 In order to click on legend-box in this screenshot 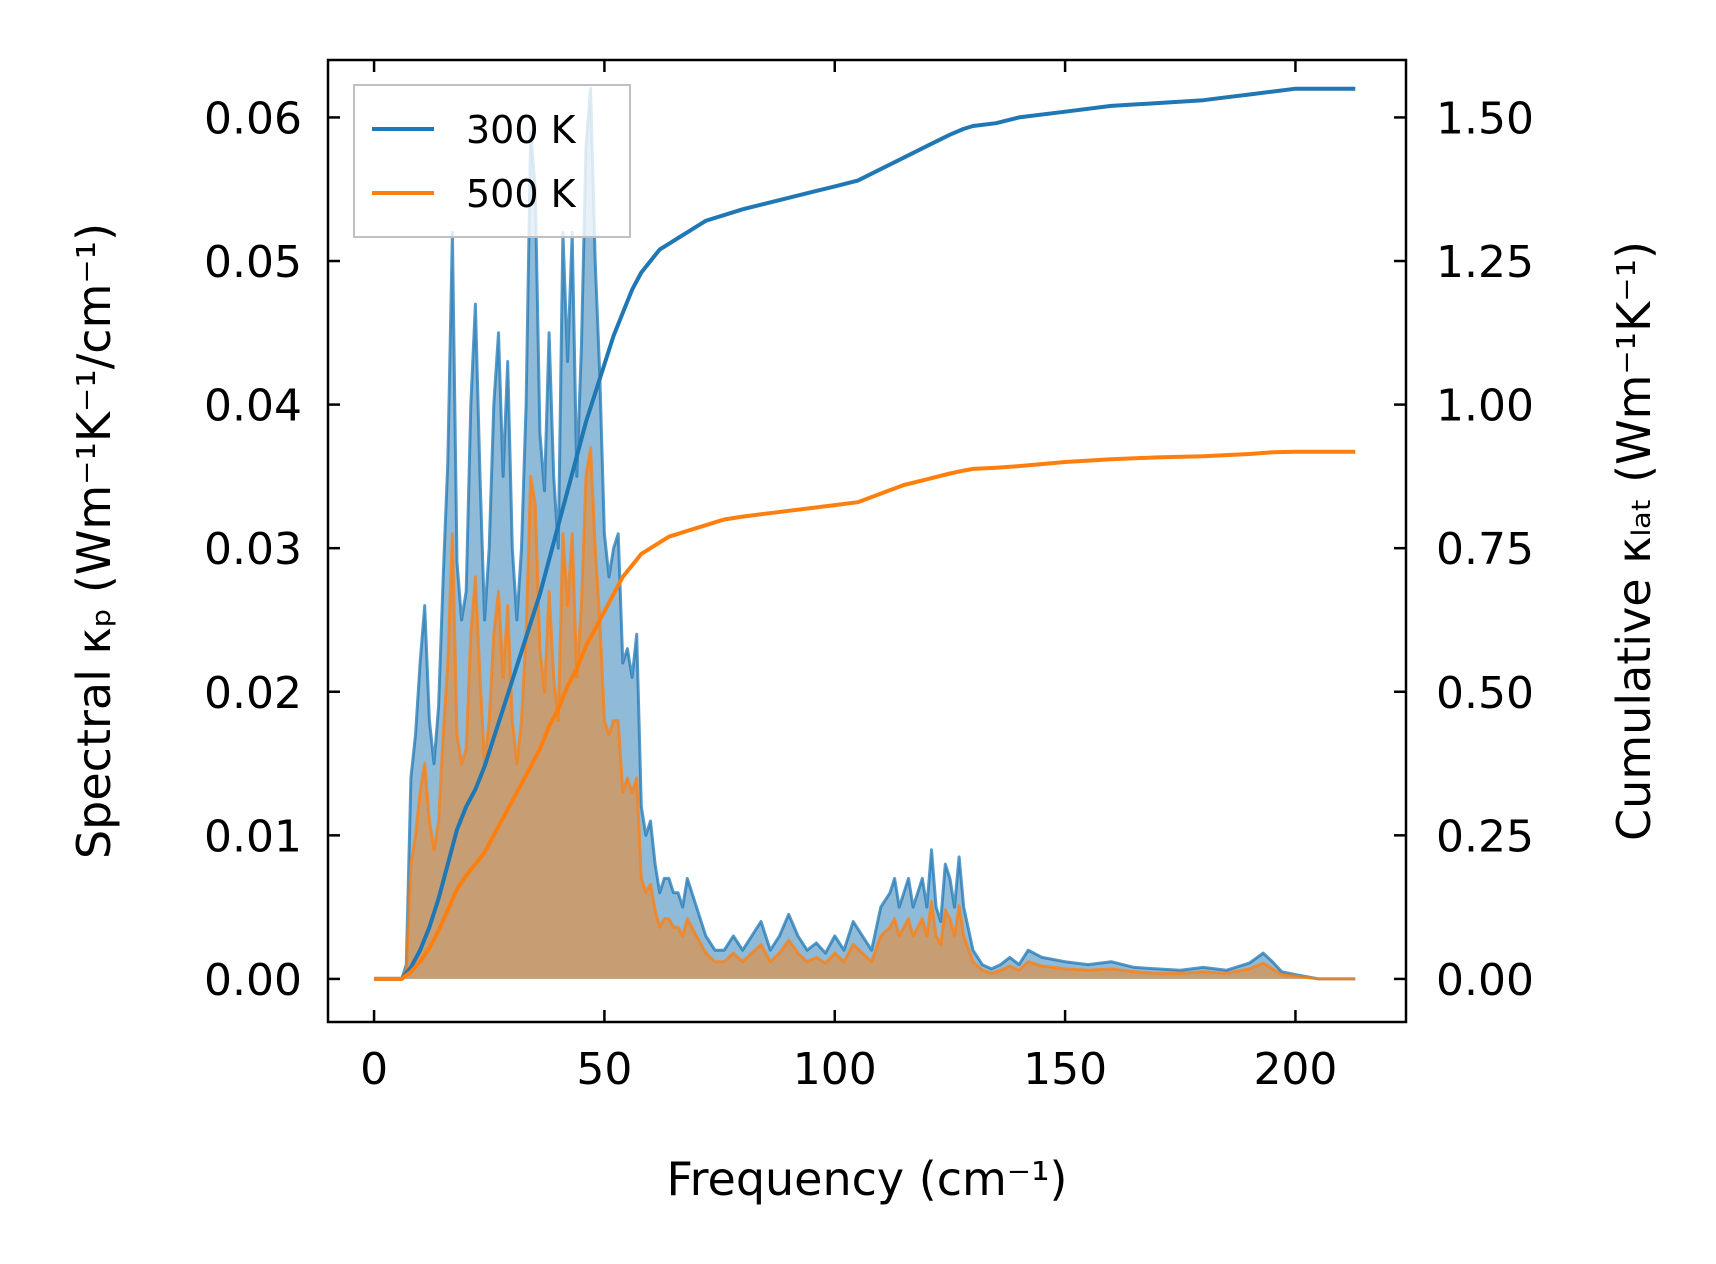, I will do `click(492, 161)`.